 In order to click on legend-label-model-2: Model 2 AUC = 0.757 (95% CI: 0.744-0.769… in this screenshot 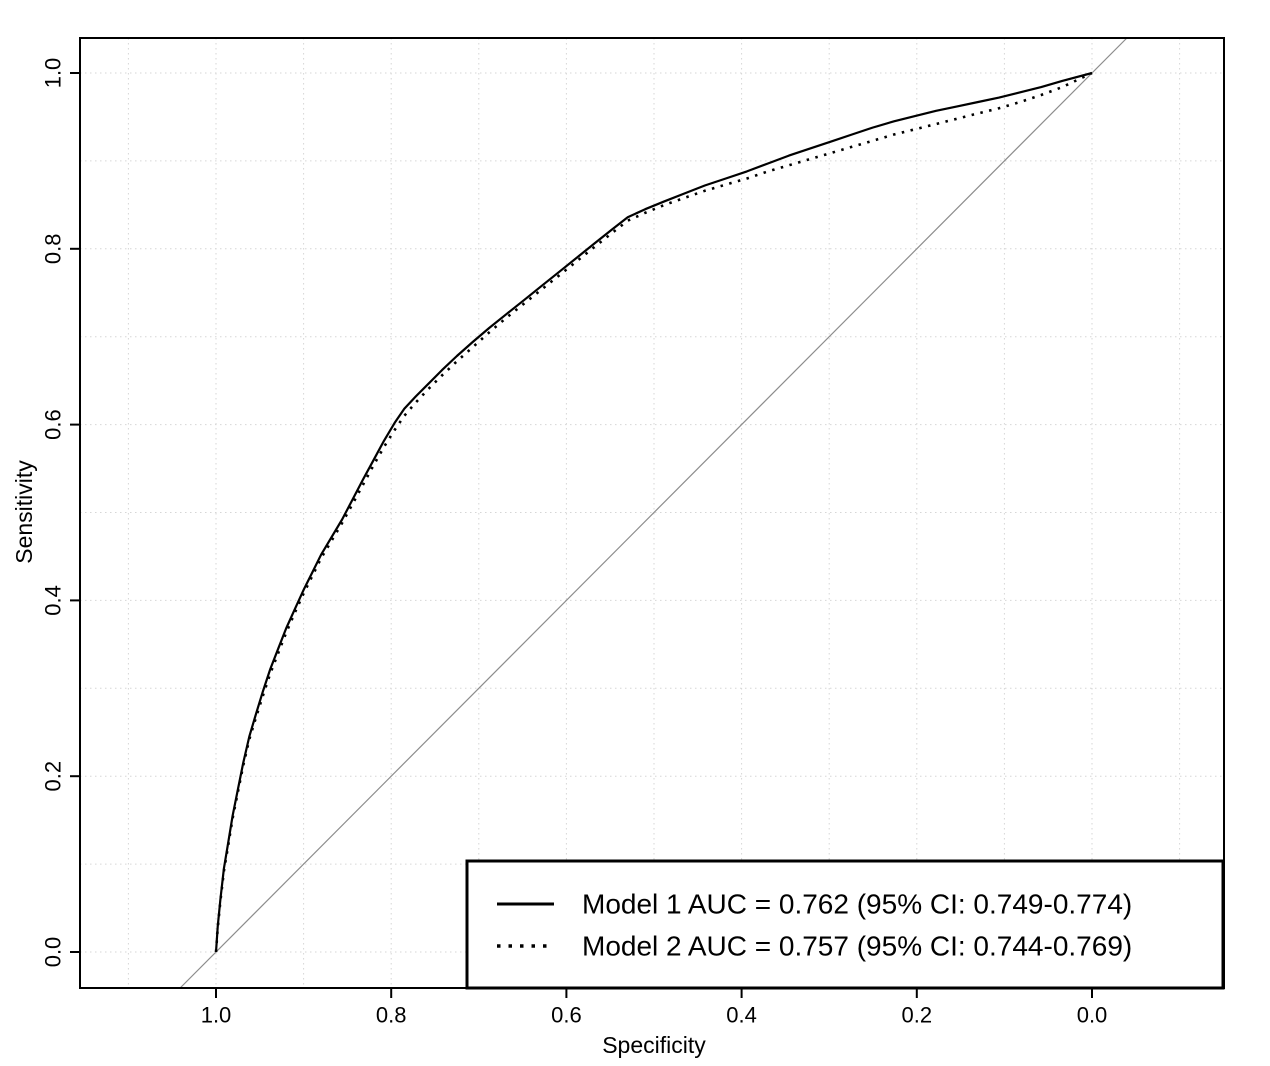, I will do `click(857, 946)`.